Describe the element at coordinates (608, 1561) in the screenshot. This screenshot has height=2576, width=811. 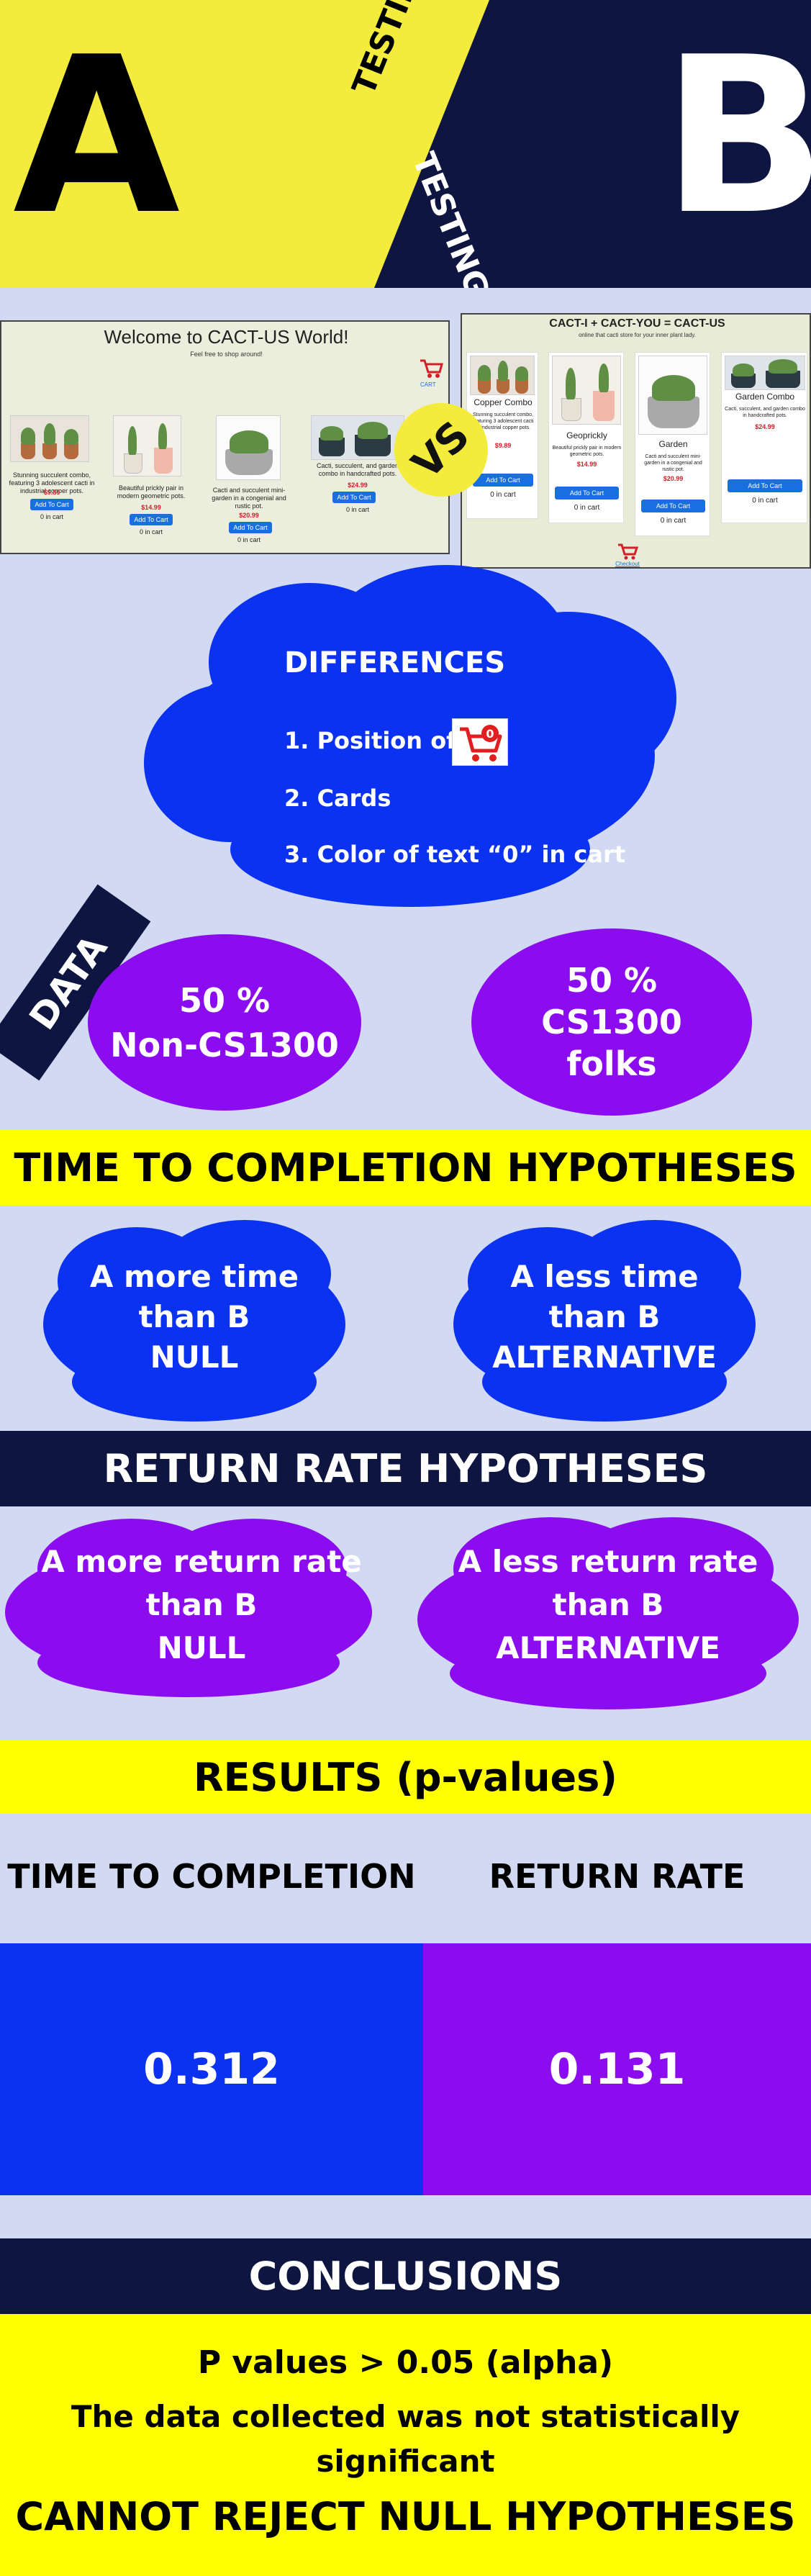
I see `rr-alt-line1: A less return rate` at that location.